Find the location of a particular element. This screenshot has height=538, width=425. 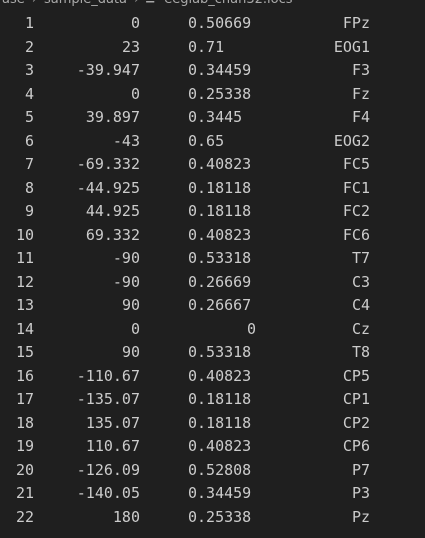

code-line: 1 0 0.50669 FPz is located at coordinates (212, 24).